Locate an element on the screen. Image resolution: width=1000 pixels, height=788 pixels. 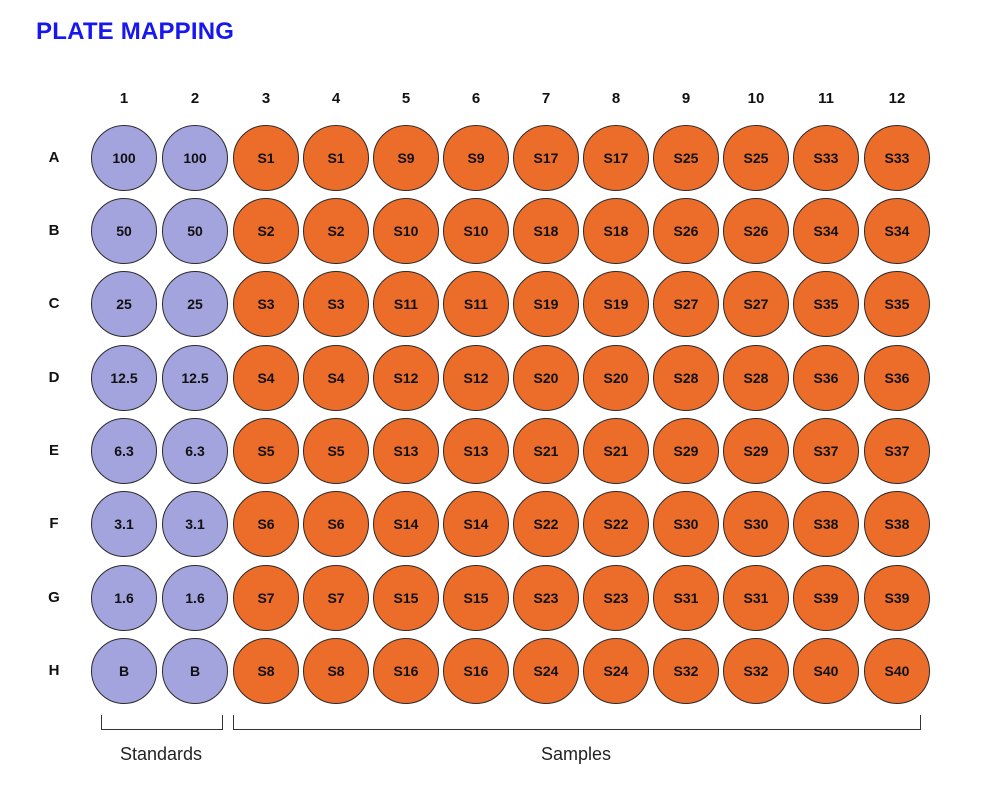
column-header: 6 is located at coordinates (476, 98).